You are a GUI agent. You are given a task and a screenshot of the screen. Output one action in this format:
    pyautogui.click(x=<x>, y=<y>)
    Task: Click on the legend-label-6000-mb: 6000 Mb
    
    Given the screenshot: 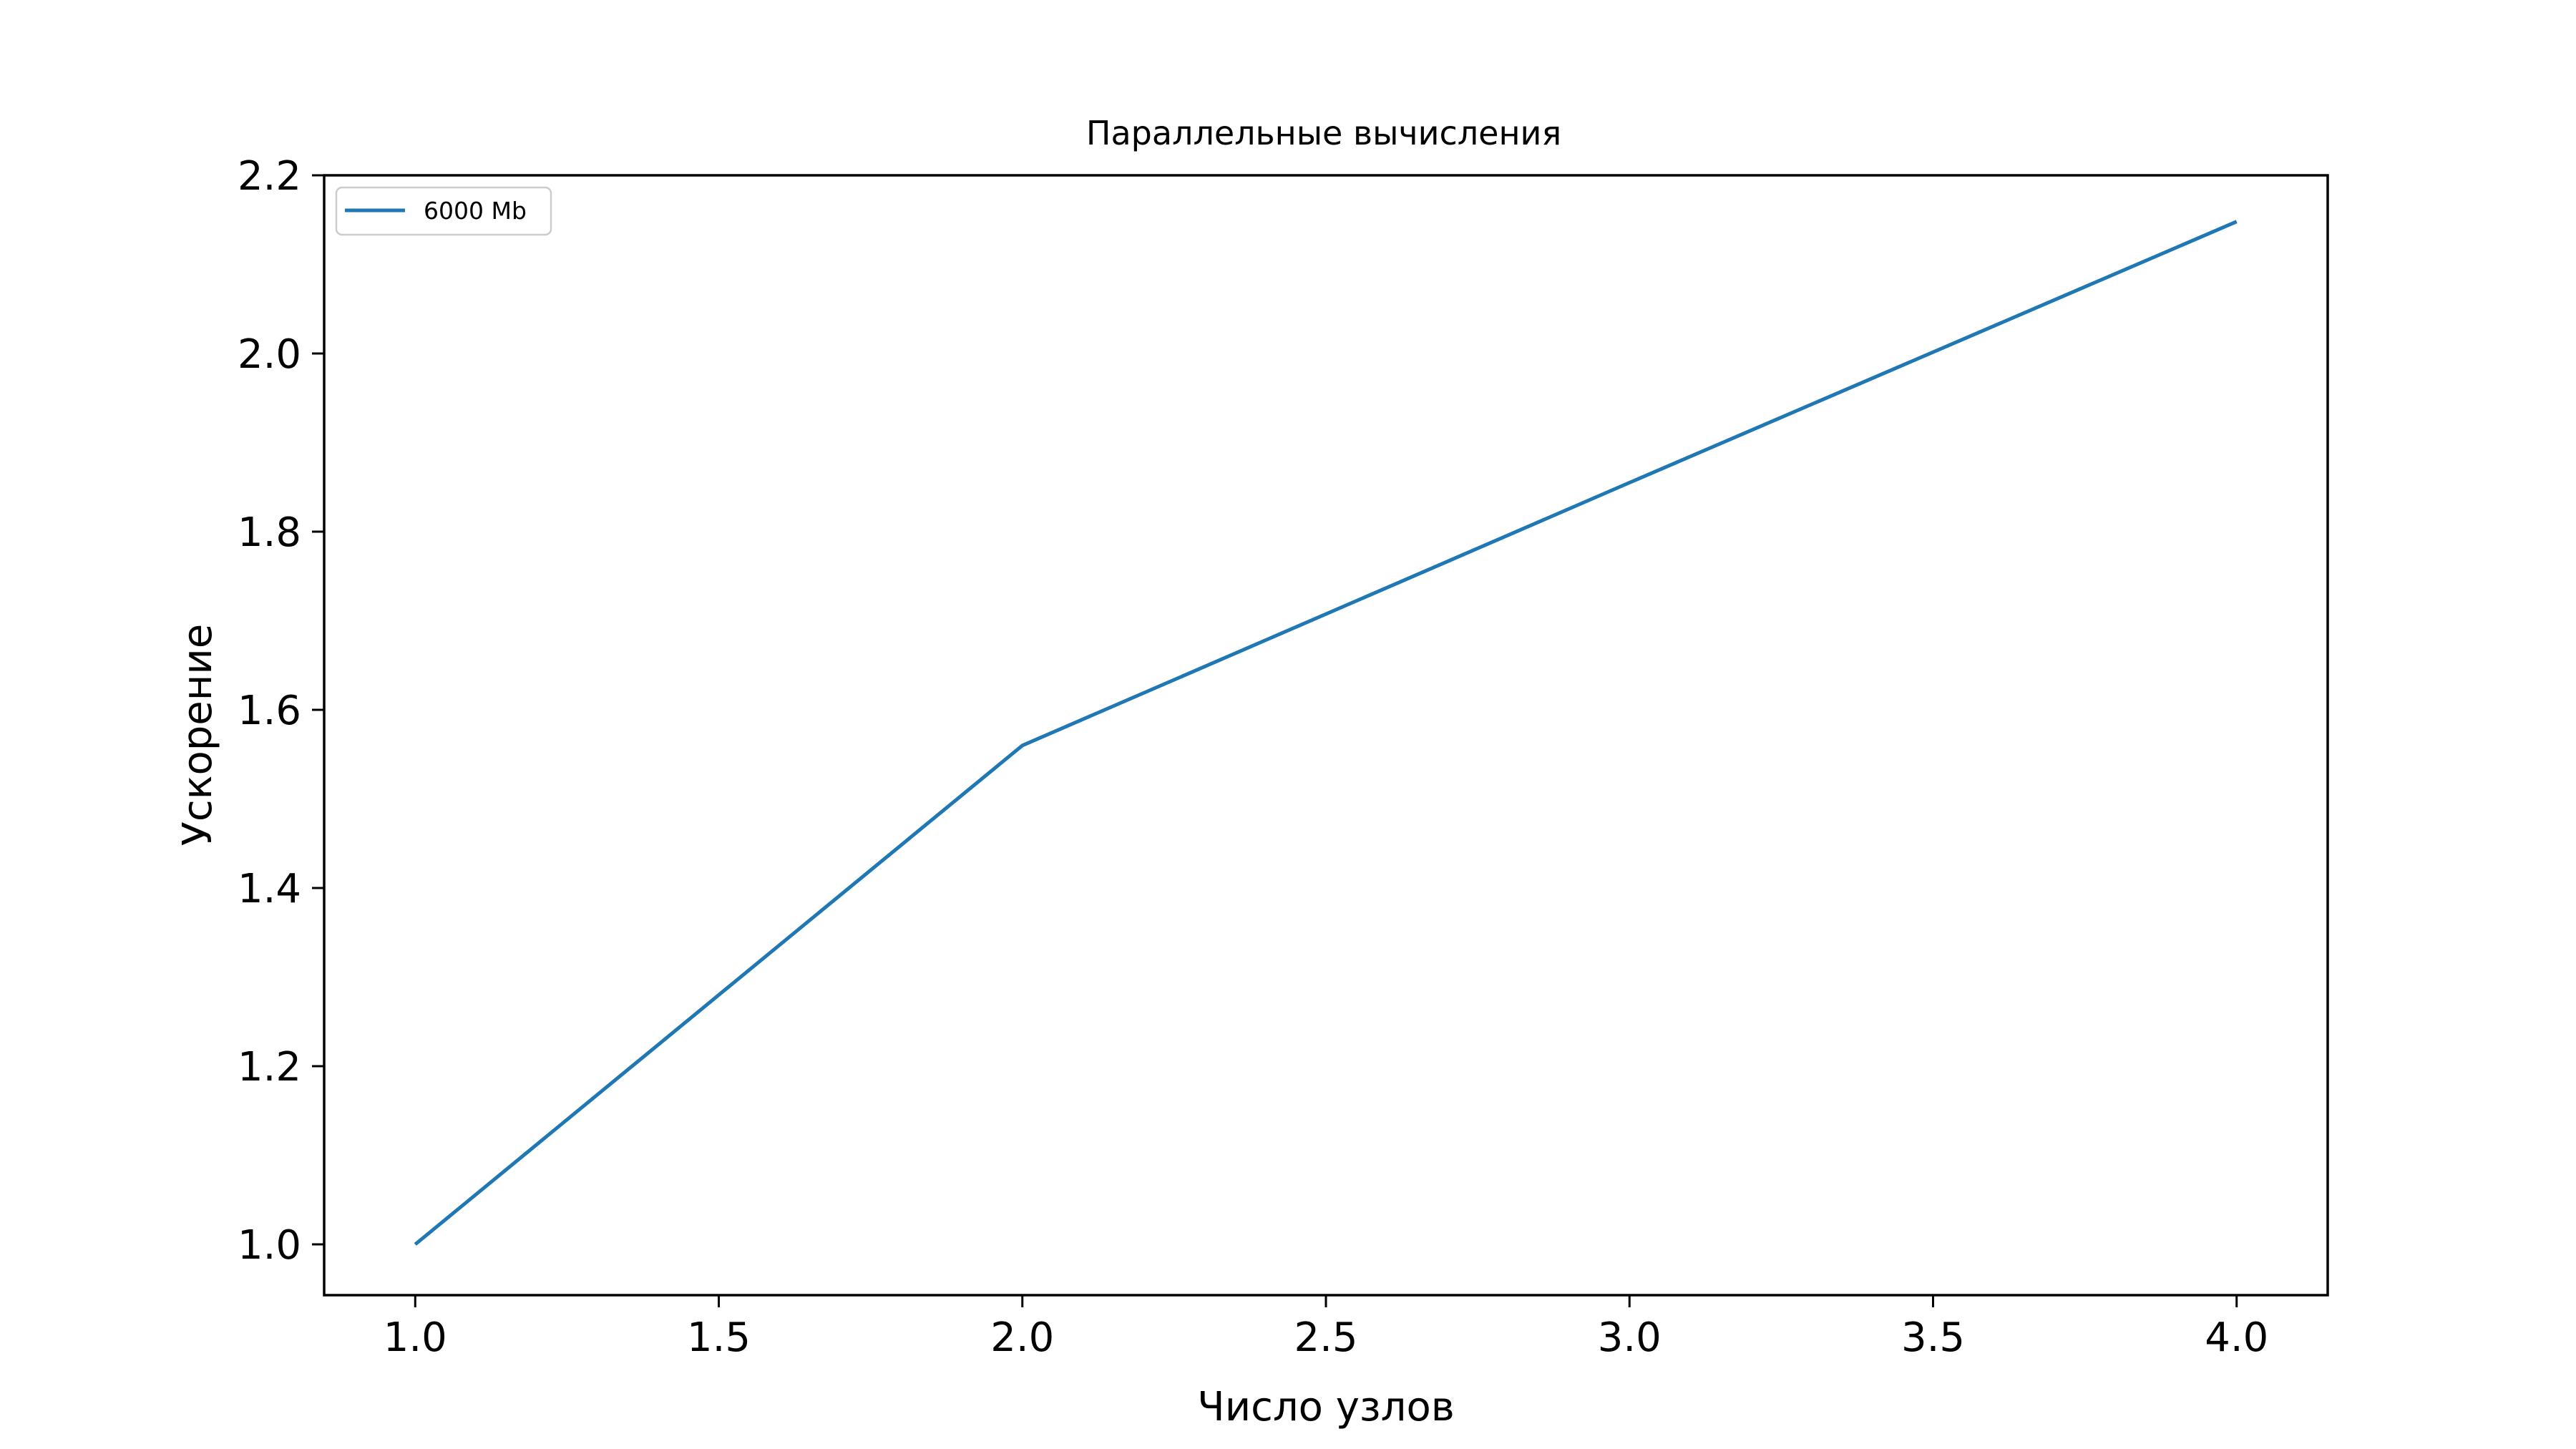 What is the action you would take?
    pyautogui.click(x=475, y=211)
    